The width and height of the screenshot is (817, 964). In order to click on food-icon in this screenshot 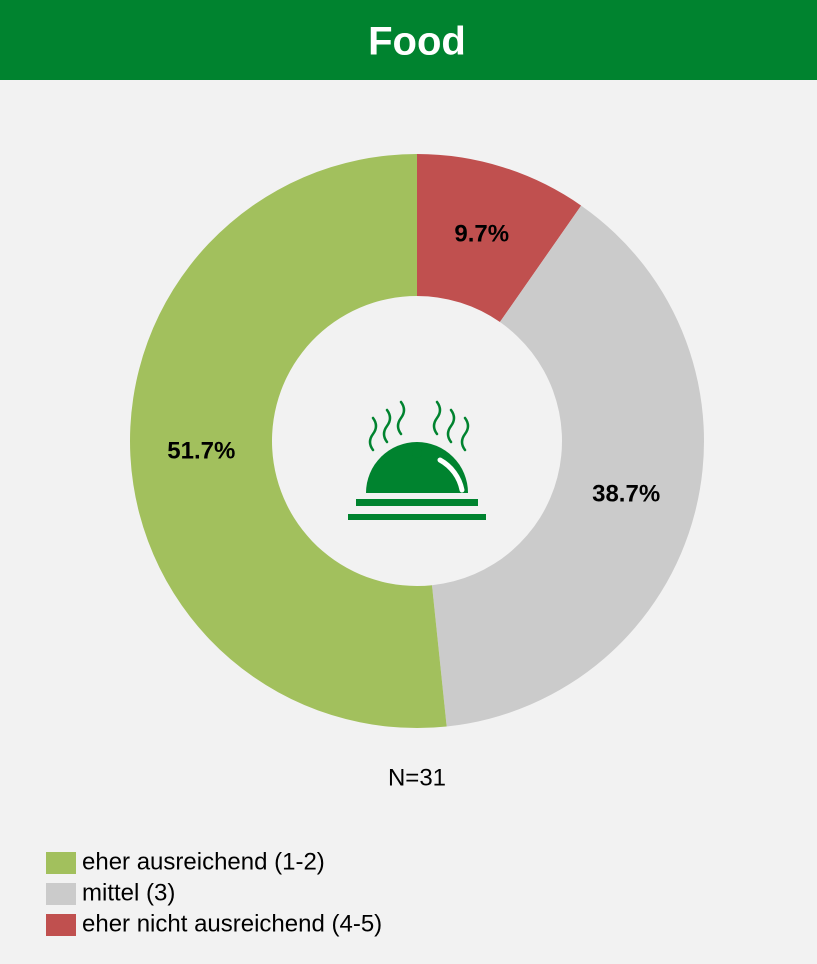, I will do `click(417, 460)`.